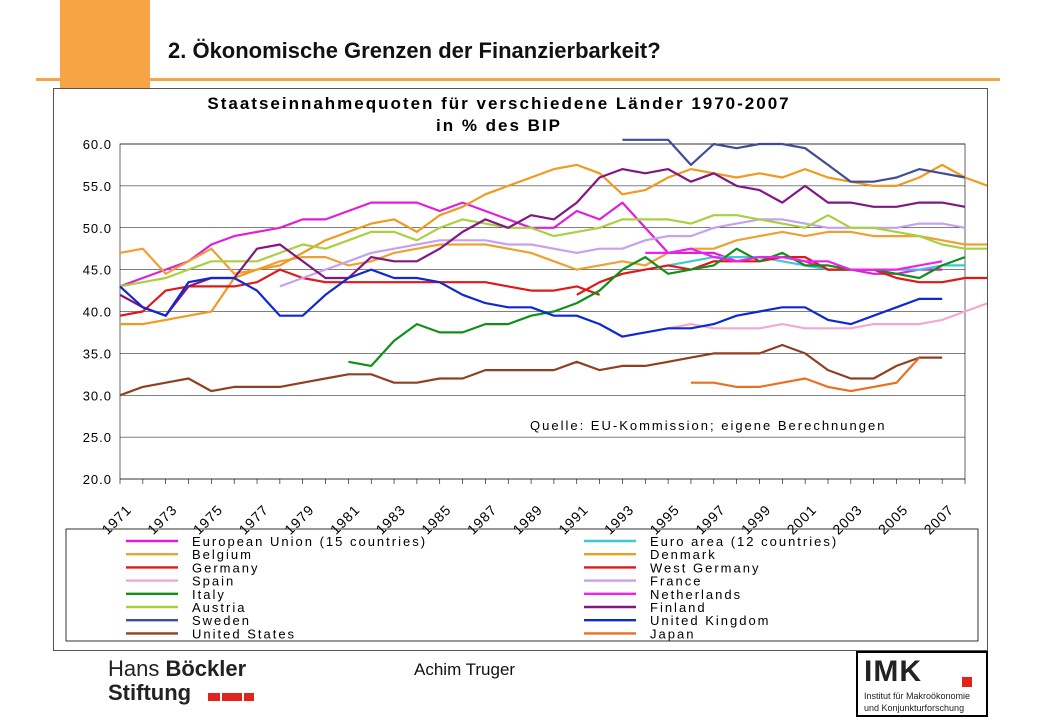  I want to click on legend-label: Finland, so click(678, 607).